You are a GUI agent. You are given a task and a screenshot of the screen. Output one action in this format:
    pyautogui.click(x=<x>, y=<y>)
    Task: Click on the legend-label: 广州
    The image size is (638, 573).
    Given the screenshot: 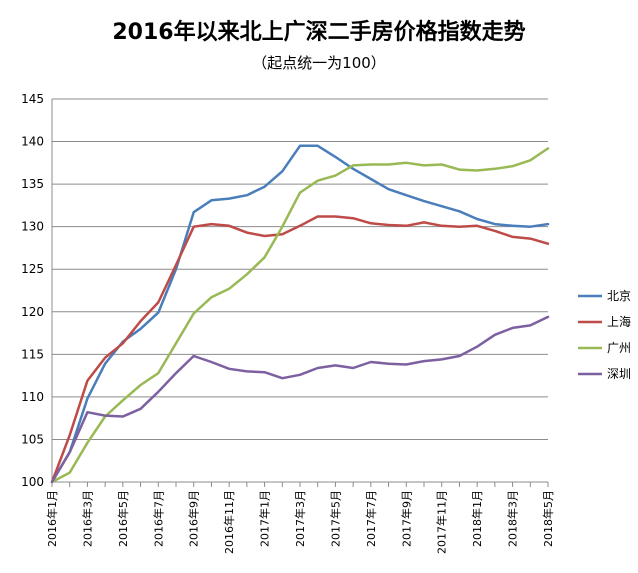 What is the action you would take?
    pyautogui.click(x=619, y=348)
    